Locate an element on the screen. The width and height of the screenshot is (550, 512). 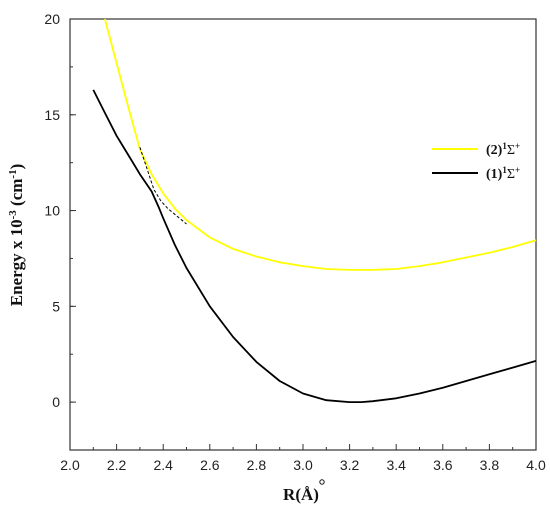
x-tick-label: 3.8 is located at coordinates (490, 465).